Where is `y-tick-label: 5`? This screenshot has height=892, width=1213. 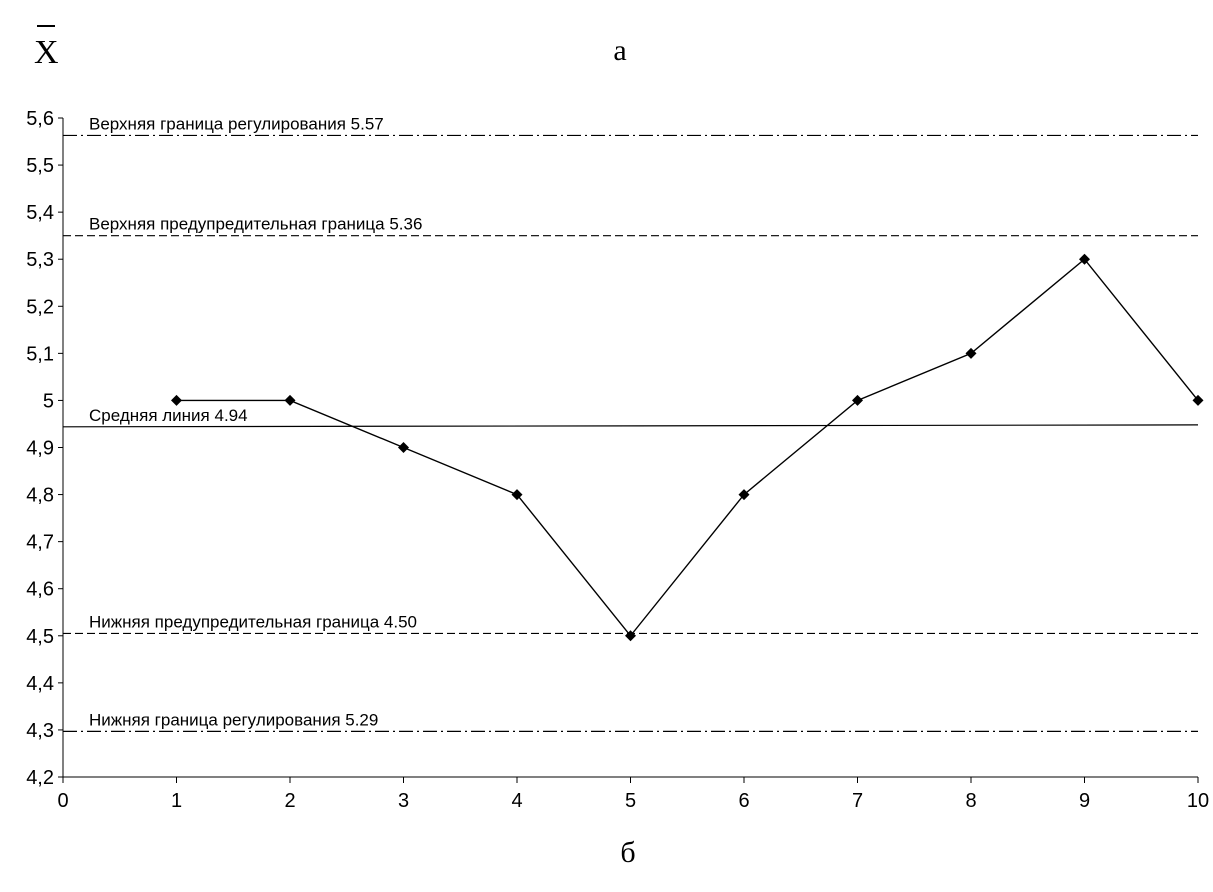 y-tick-label: 5 is located at coordinates (48, 401).